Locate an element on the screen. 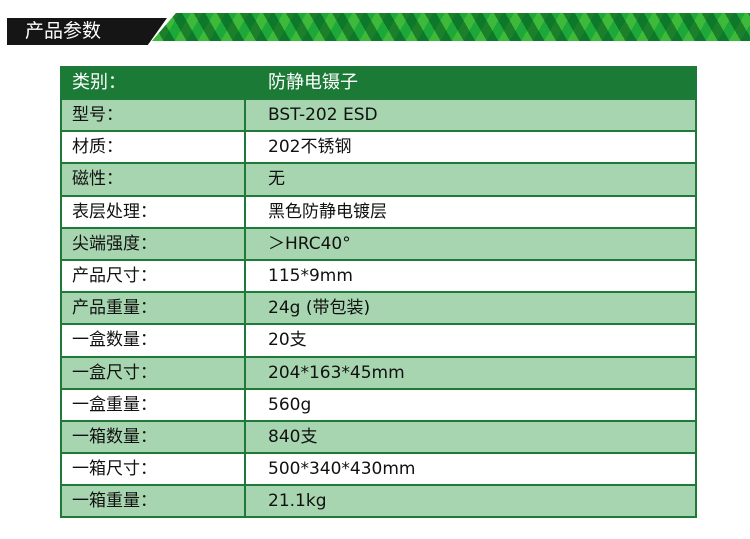 This screenshot has width=750, height=539. row-value: 115*9mm is located at coordinates (310, 275).